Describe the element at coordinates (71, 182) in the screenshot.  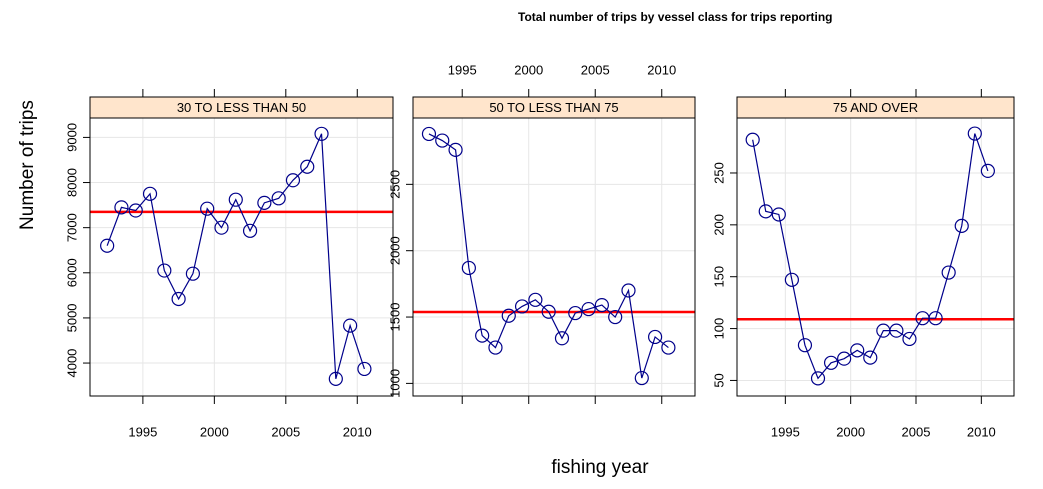
I see `y-tick-label: 8000` at that location.